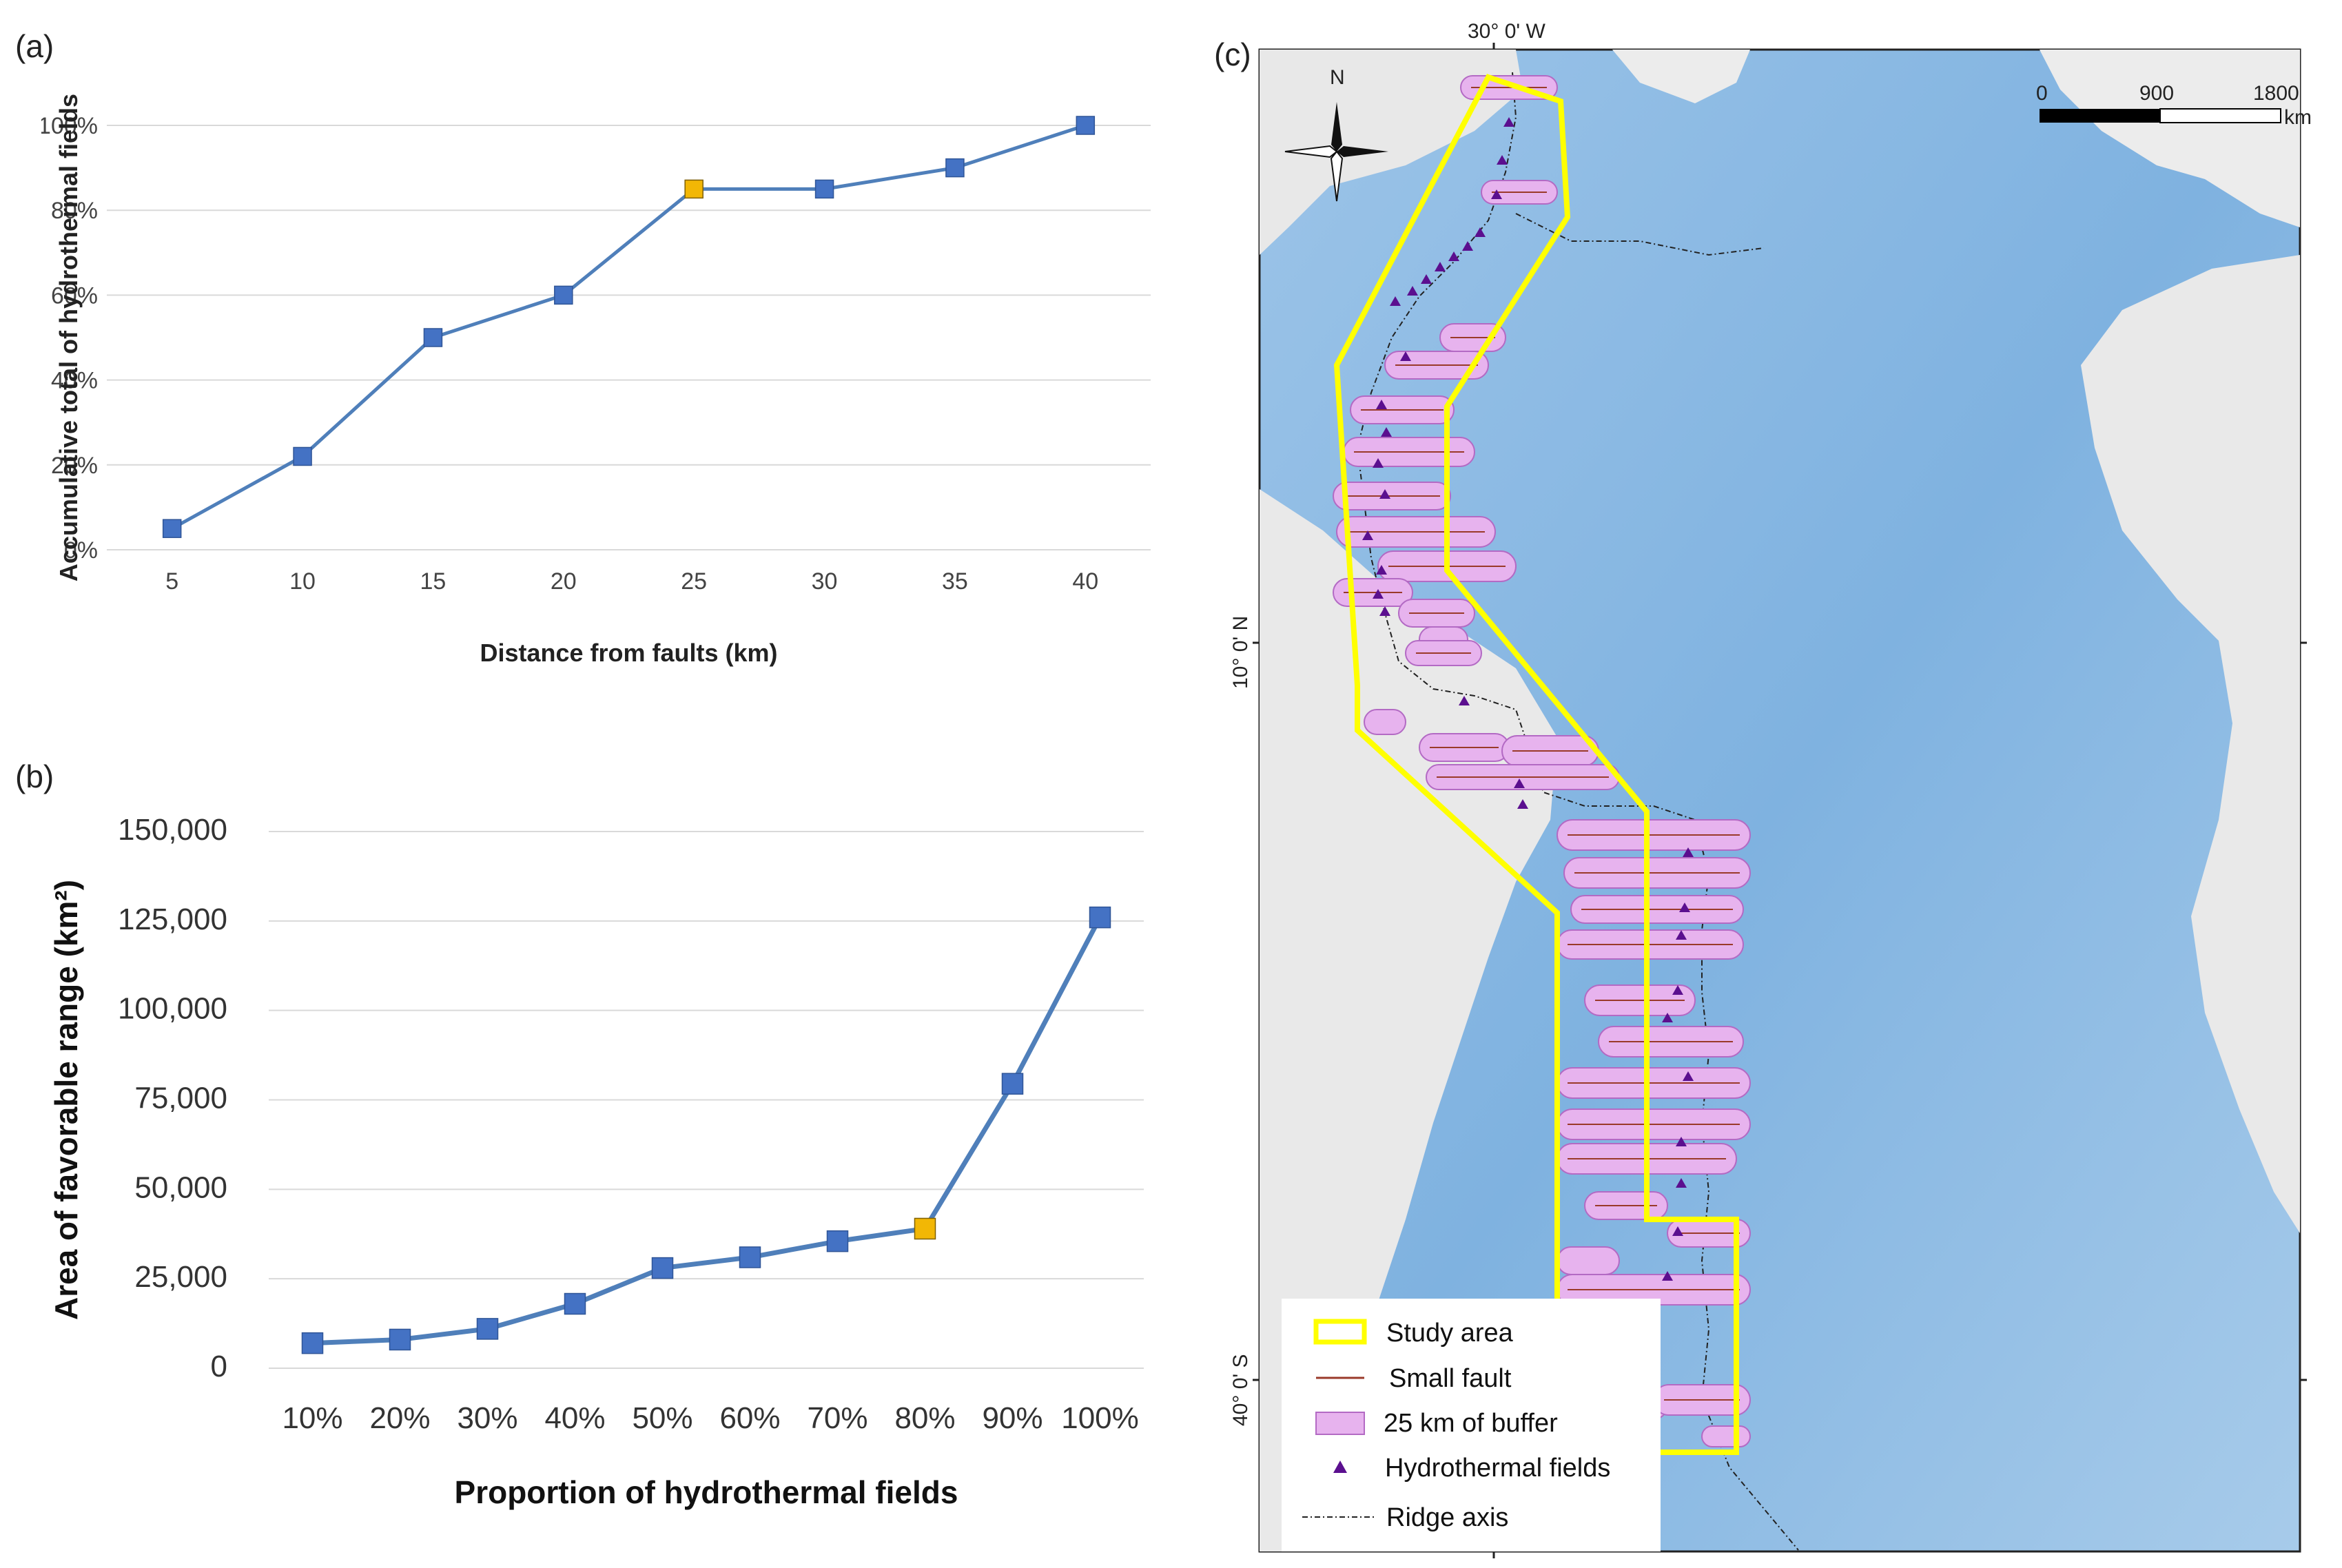 Image resolution: width=2342 pixels, height=1568 pixels. What do you see at coordinates (837, 1418) in the screenshot?
I see `x-tick-label: 70%` at bounding box center [837, 1418].